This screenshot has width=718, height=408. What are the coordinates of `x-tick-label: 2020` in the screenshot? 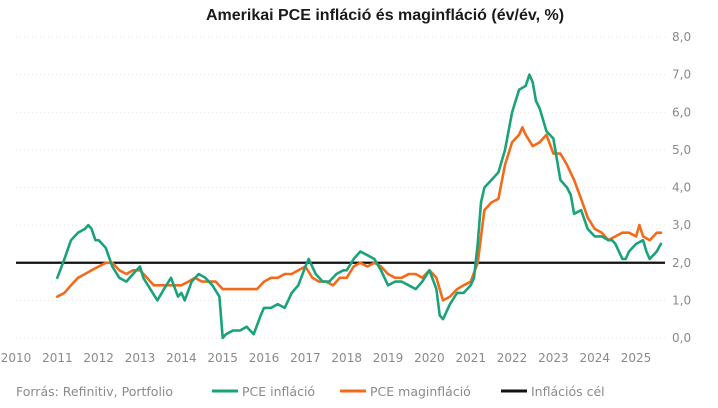 It's located at (429, 358).